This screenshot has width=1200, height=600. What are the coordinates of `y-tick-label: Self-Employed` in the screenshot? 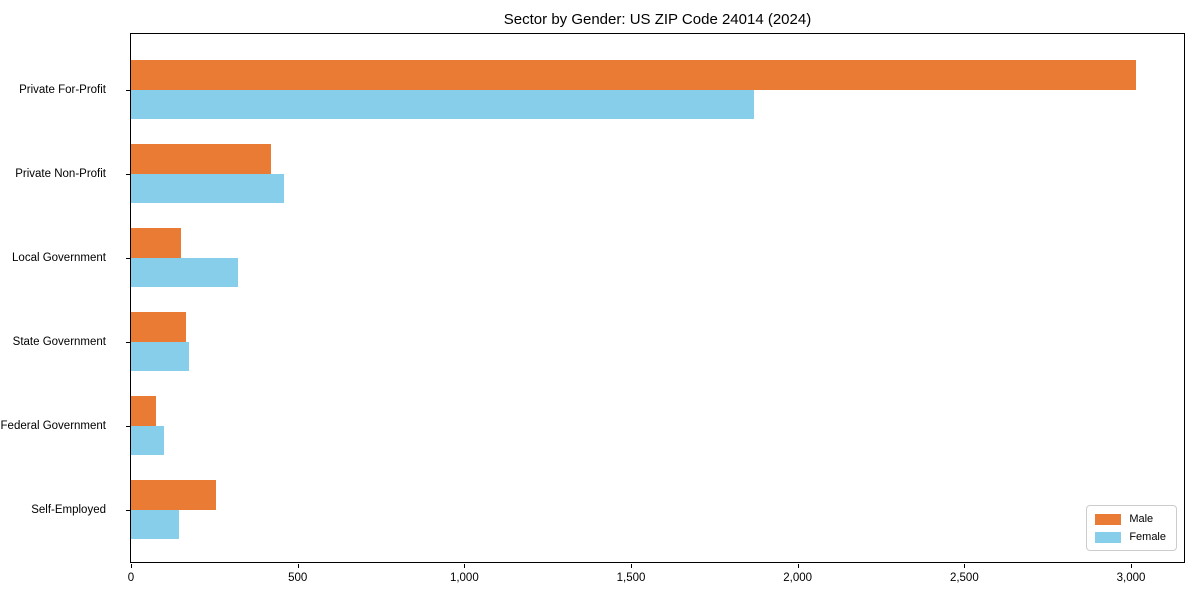 It's located at (68, 509).